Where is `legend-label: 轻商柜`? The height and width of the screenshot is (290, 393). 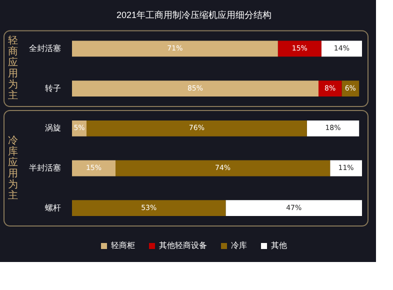 legend-label: 轻商柜 is located at coordinates (123, 245).